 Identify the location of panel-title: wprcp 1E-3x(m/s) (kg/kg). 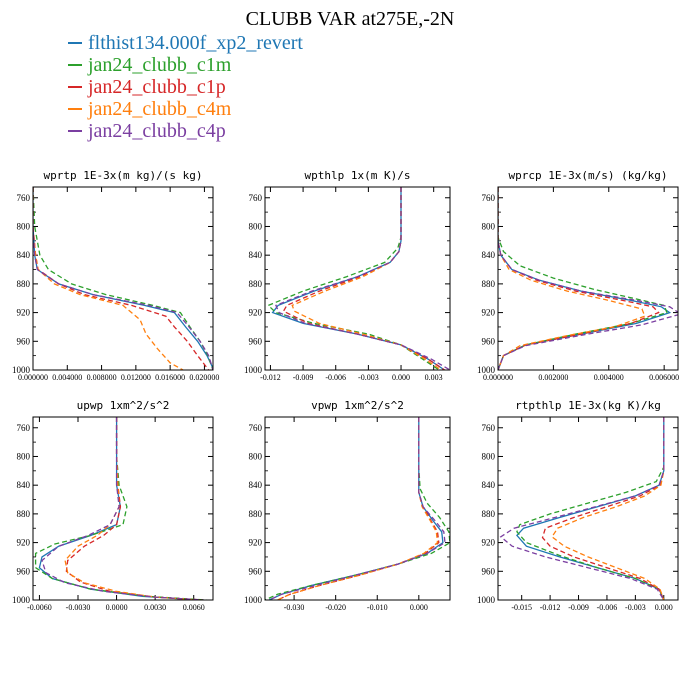
(588, 175).